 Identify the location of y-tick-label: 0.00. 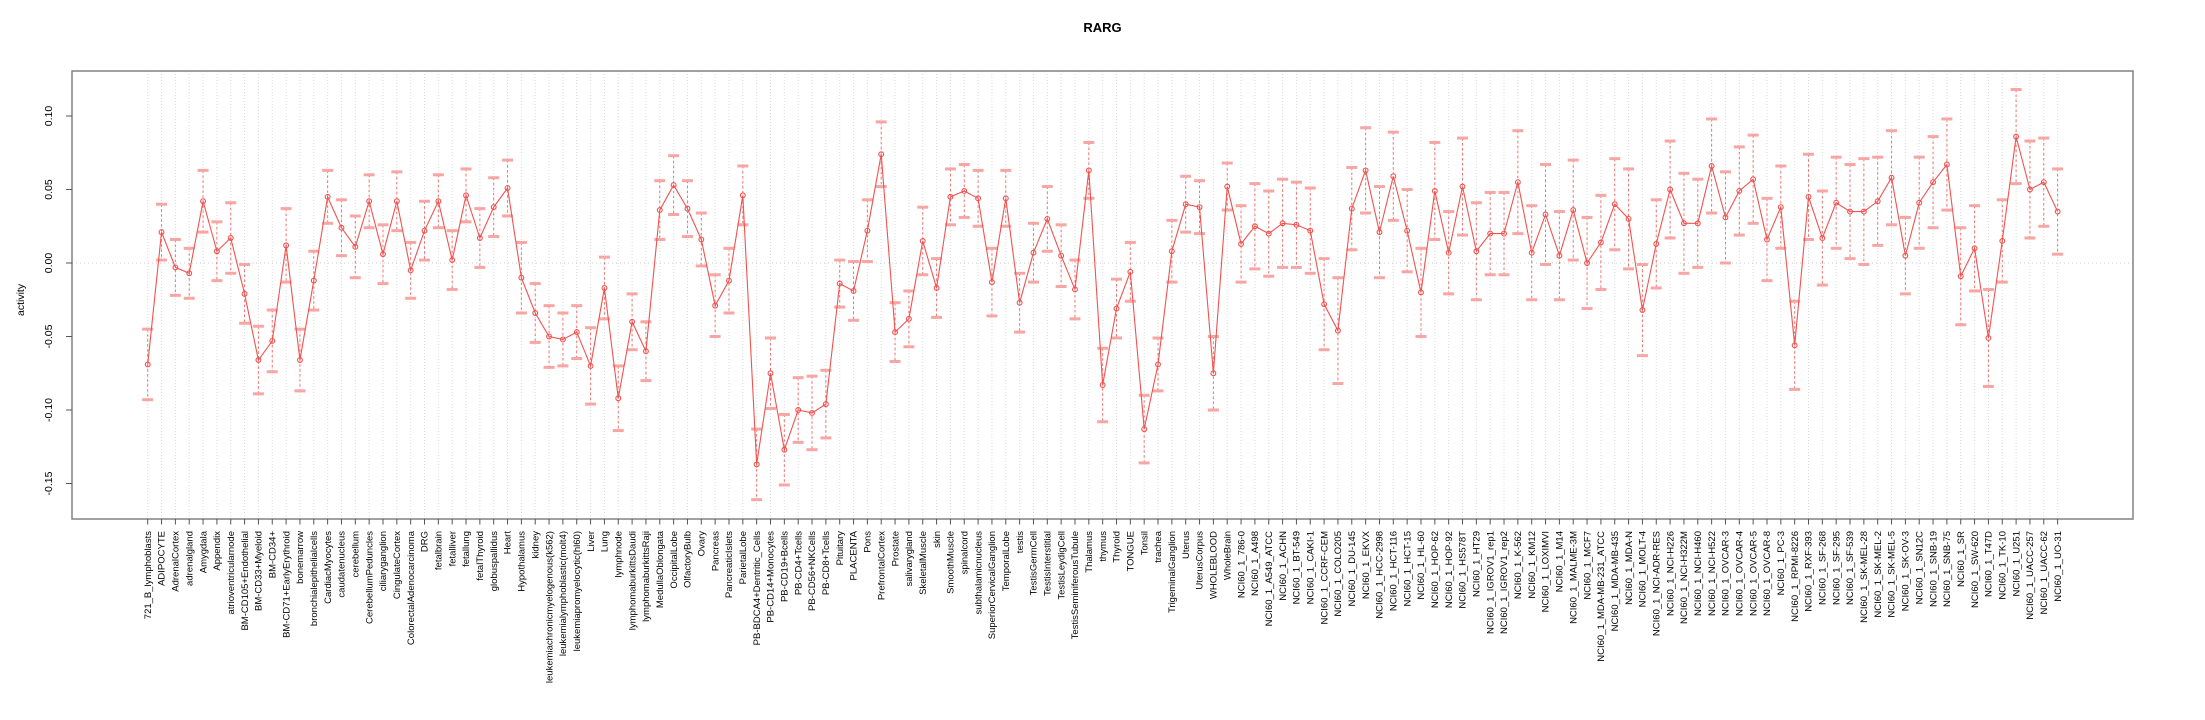
(49, 263).